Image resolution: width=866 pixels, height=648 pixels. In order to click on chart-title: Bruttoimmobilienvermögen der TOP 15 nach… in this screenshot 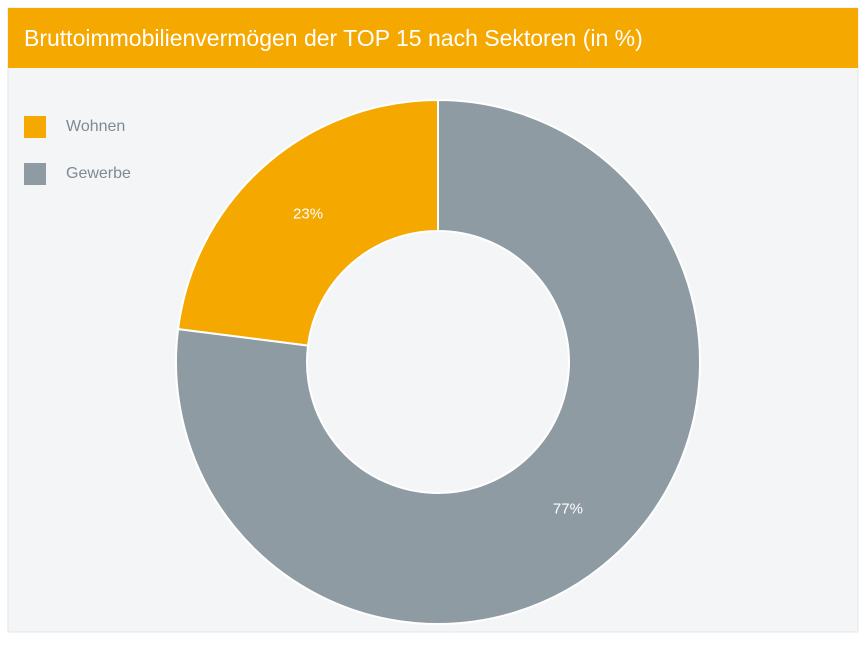, I will do `click(333, 38)`.